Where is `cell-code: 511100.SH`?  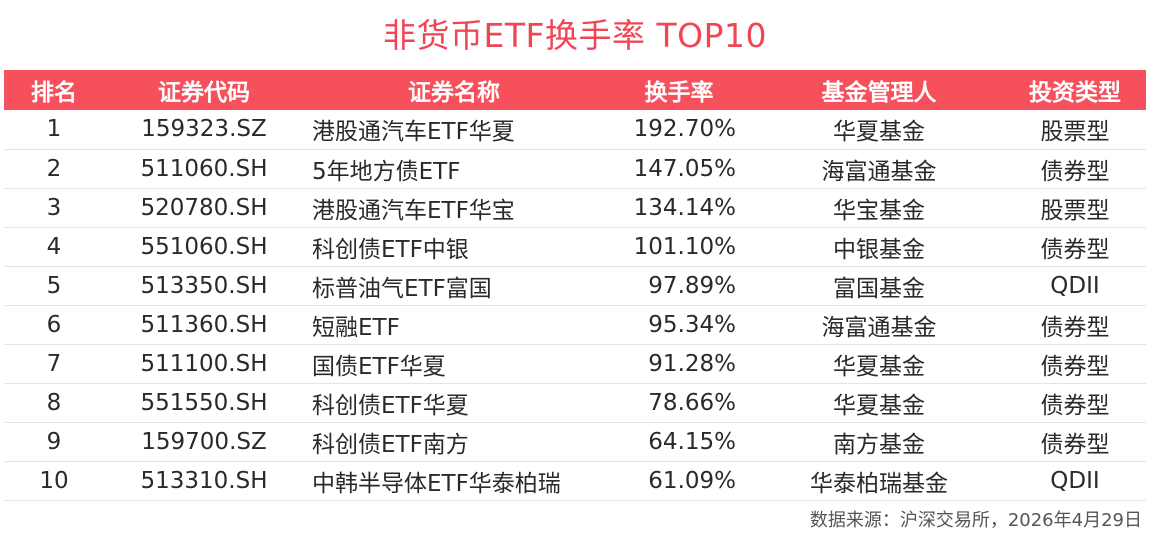
cell-code: 511100.SH is located at coordinates (204, 364).